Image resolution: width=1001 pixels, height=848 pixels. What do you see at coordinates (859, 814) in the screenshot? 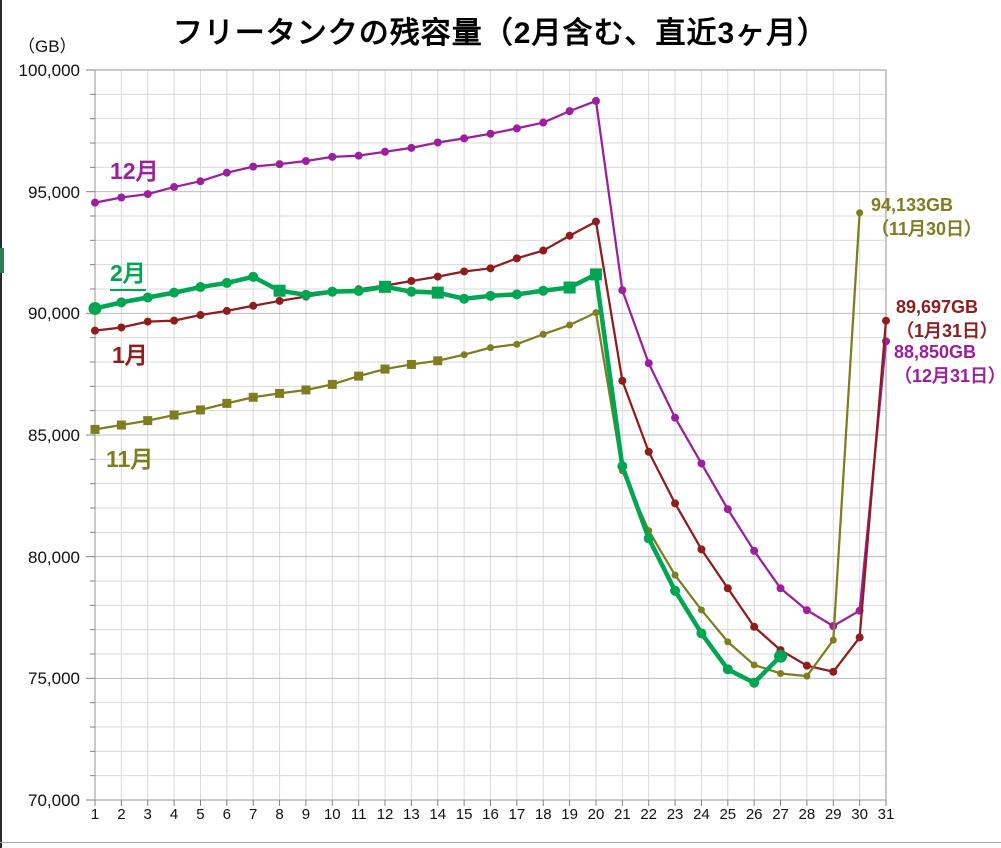
I see `x-axis-tick-label: 30` at bounding box center [859, 814].